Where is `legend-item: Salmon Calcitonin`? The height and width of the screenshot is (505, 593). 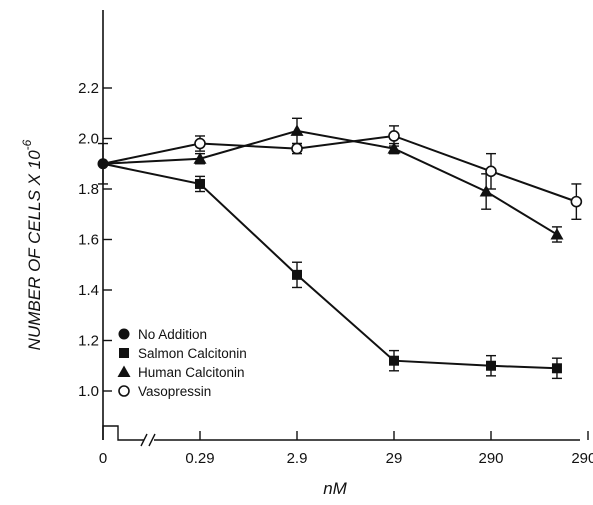
legend-item: Salmon Calcitonin is located at coordinates (183, 353).